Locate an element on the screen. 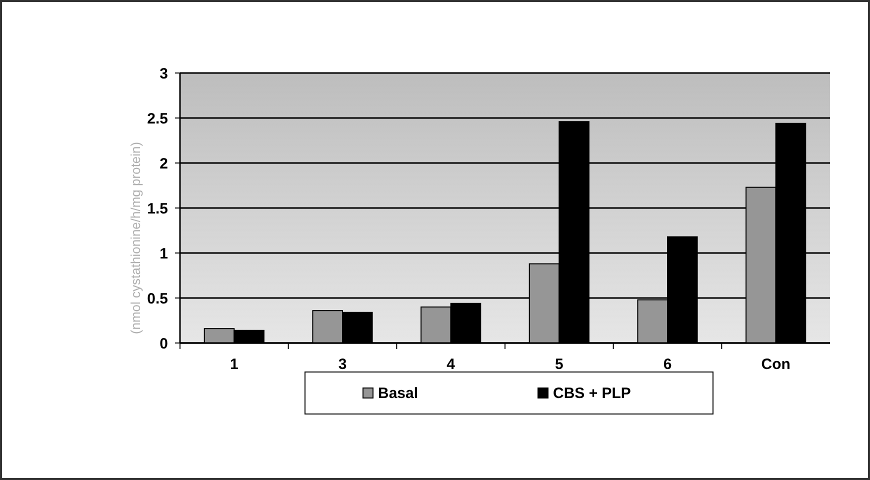 The height and width of the screenshot is (480, 870). y-tick-label: 1 is located at coordinates (164, 253).